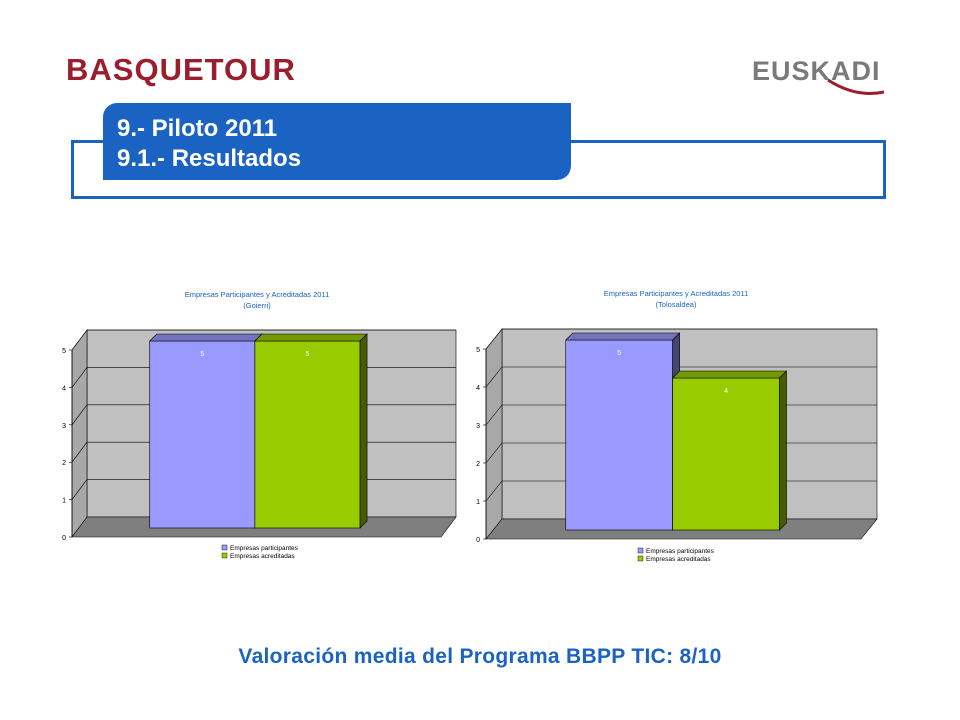 The image size is (960, 720). Describe the element at coordinates (257, 305) in the screenshot. I see `chart-subtitle: (Goierri)` at that location.